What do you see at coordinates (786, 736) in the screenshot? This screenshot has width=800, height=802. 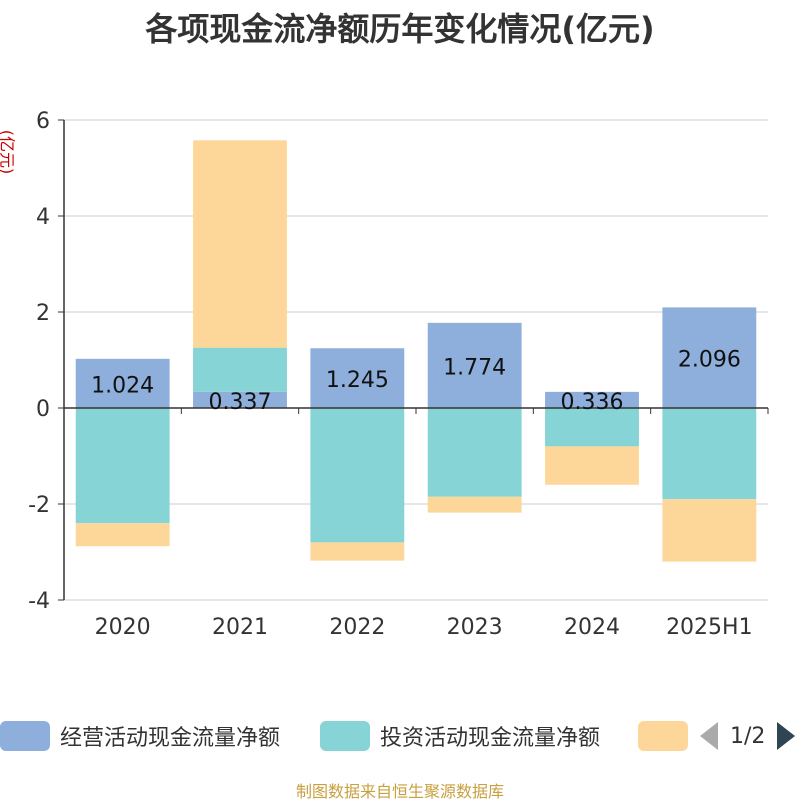 I see `legend-next-page-icon` at bounding box center [786, 736].